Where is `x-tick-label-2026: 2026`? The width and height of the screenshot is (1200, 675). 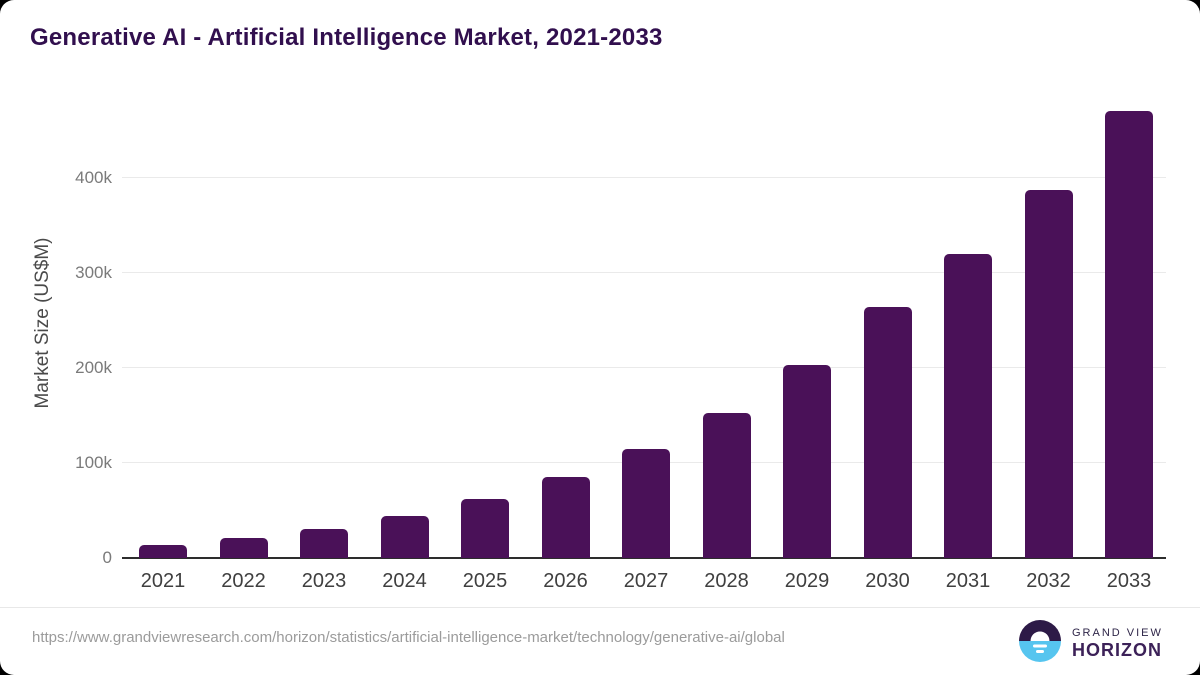 x-tick-label-2026: 2026 is located at coordinates (565, 581).